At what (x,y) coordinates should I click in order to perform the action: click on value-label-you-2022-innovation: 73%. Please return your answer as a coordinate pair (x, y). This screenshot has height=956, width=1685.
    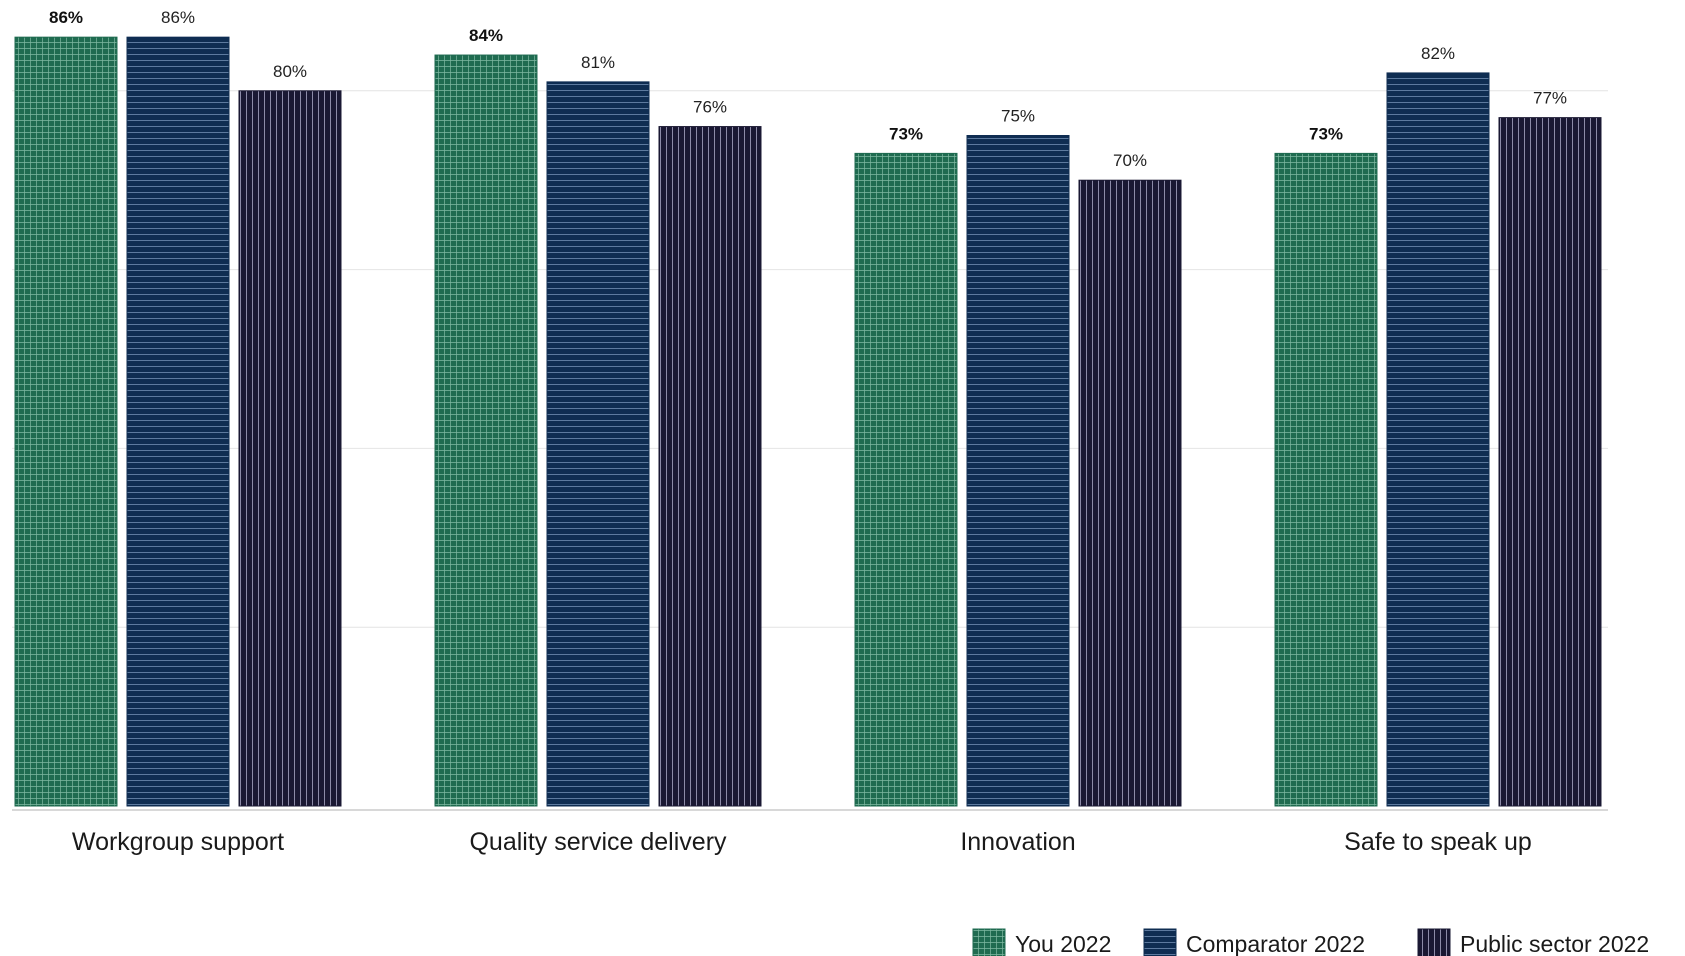
    Looking at the image, I should click on (906, 133).